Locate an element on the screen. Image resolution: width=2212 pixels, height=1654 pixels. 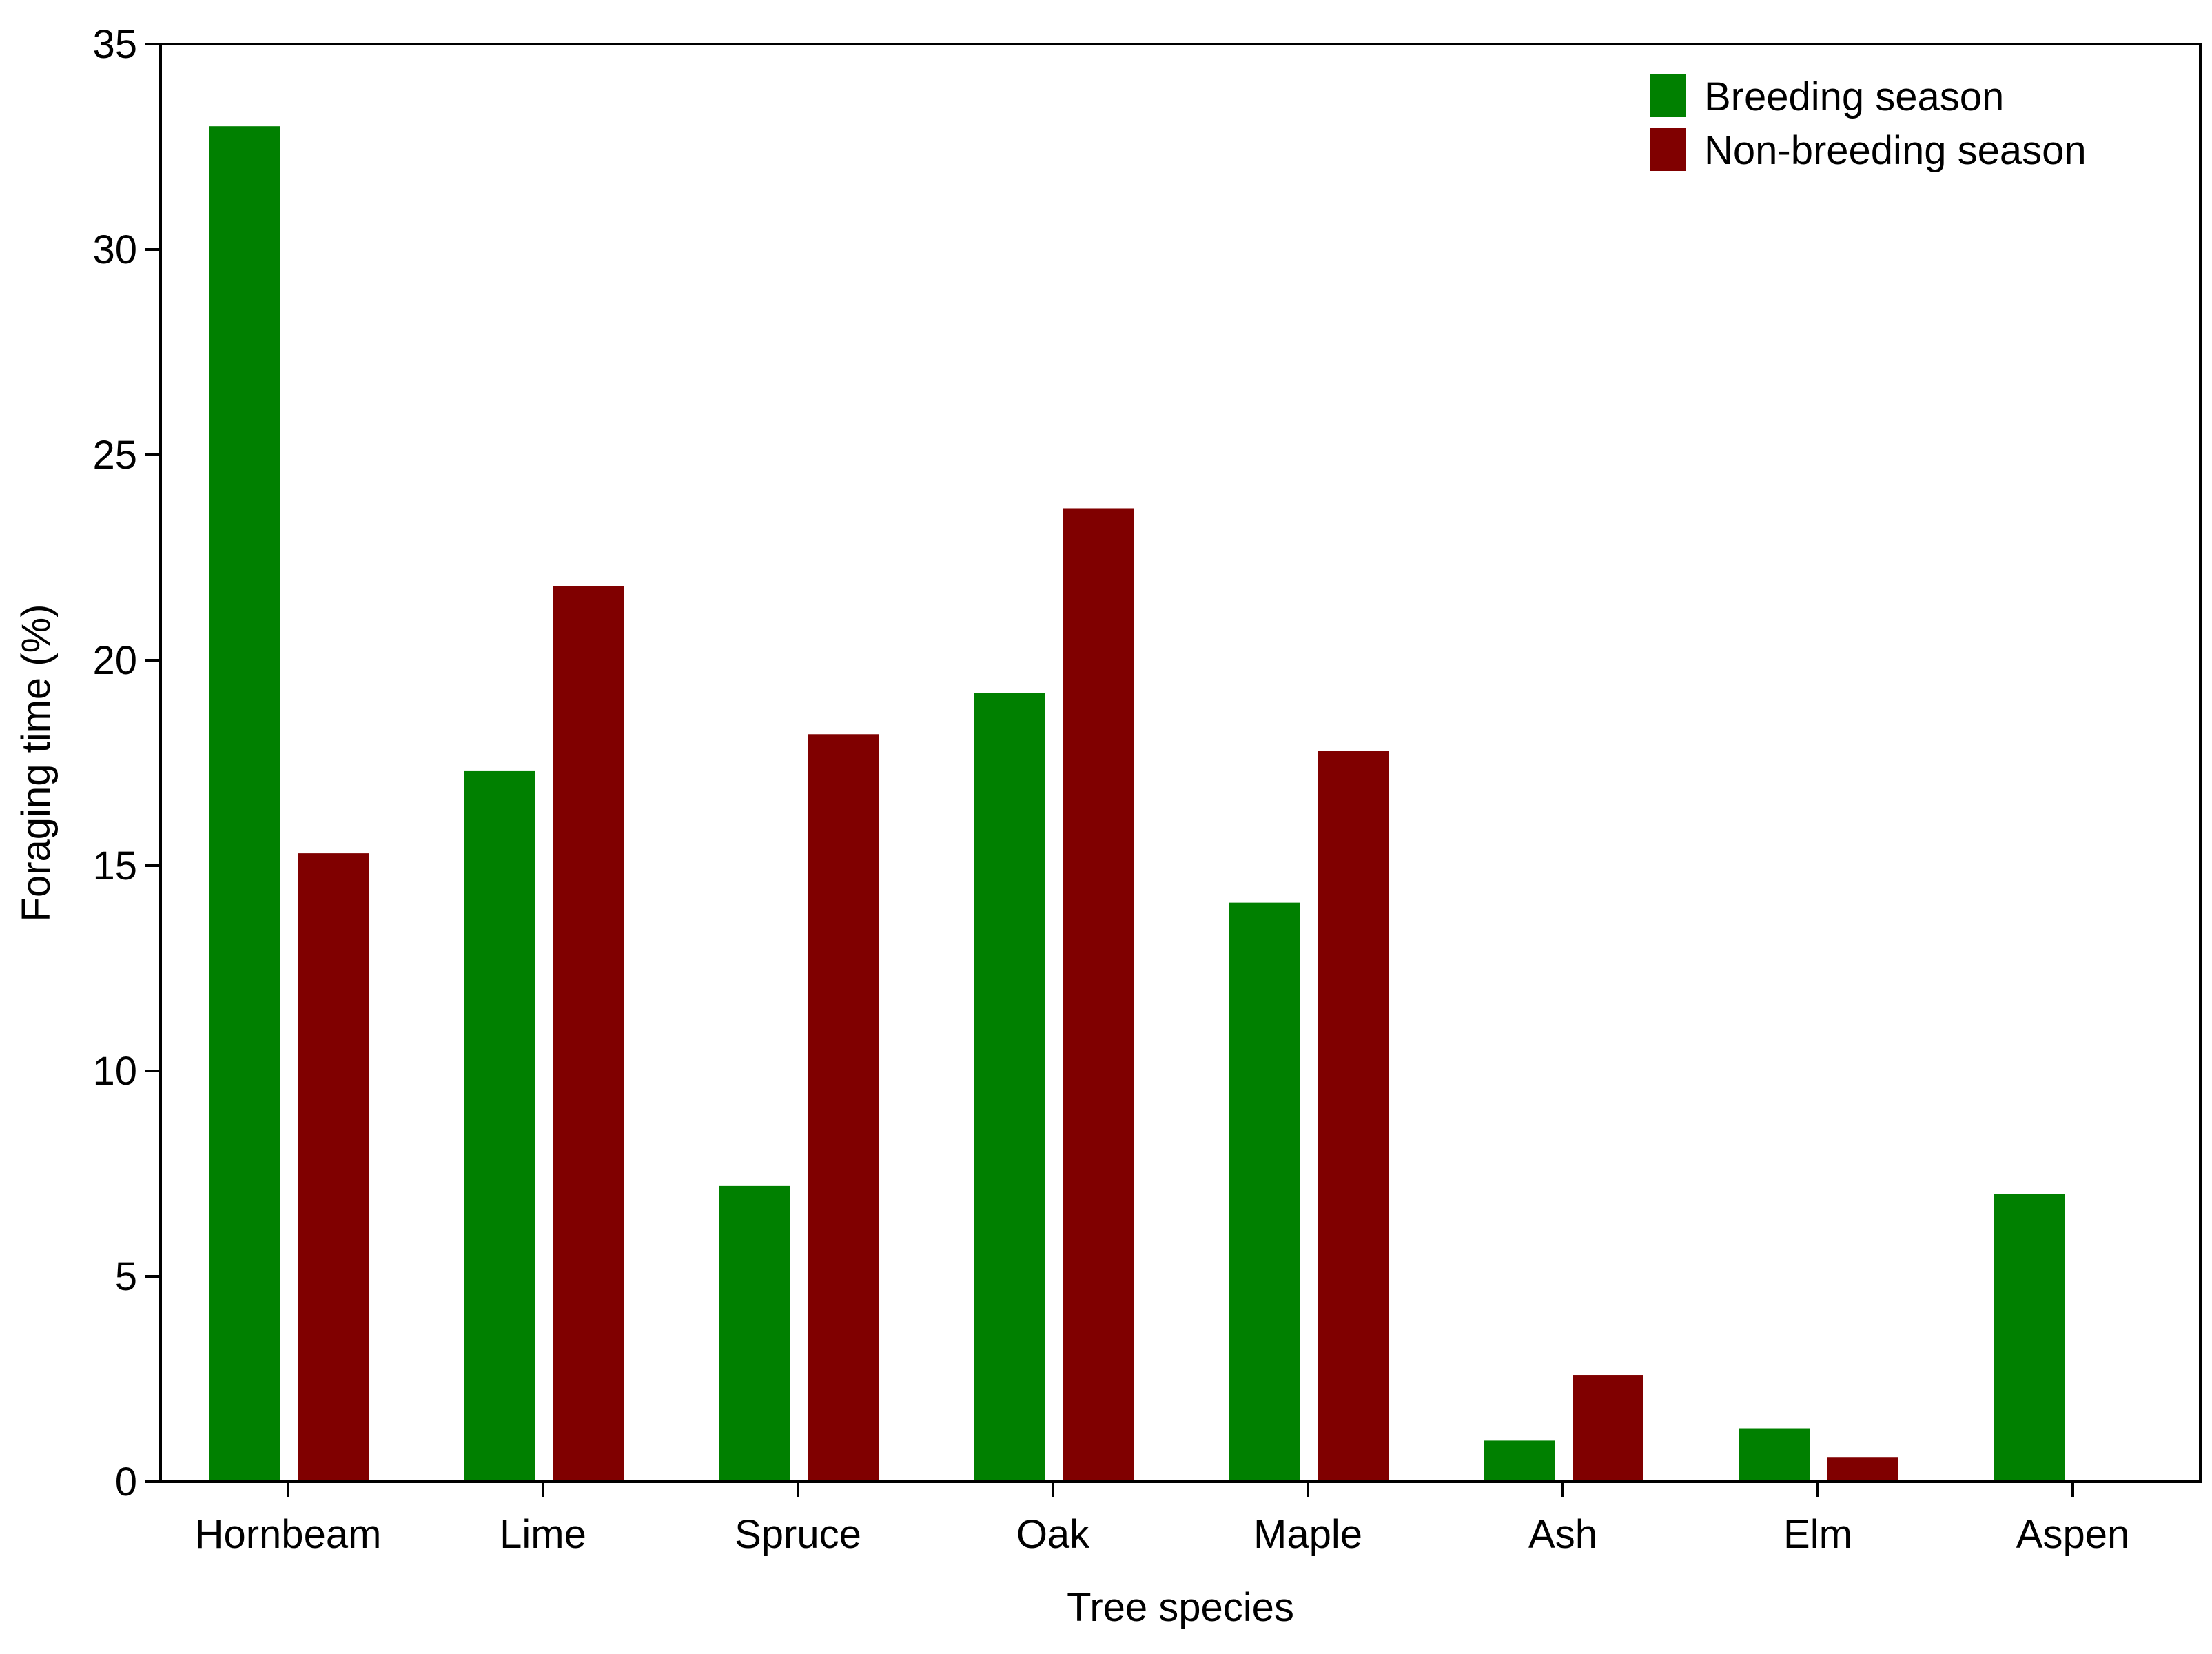
bar-hornbeam-breeding-season is located at coordinates (244, 804).